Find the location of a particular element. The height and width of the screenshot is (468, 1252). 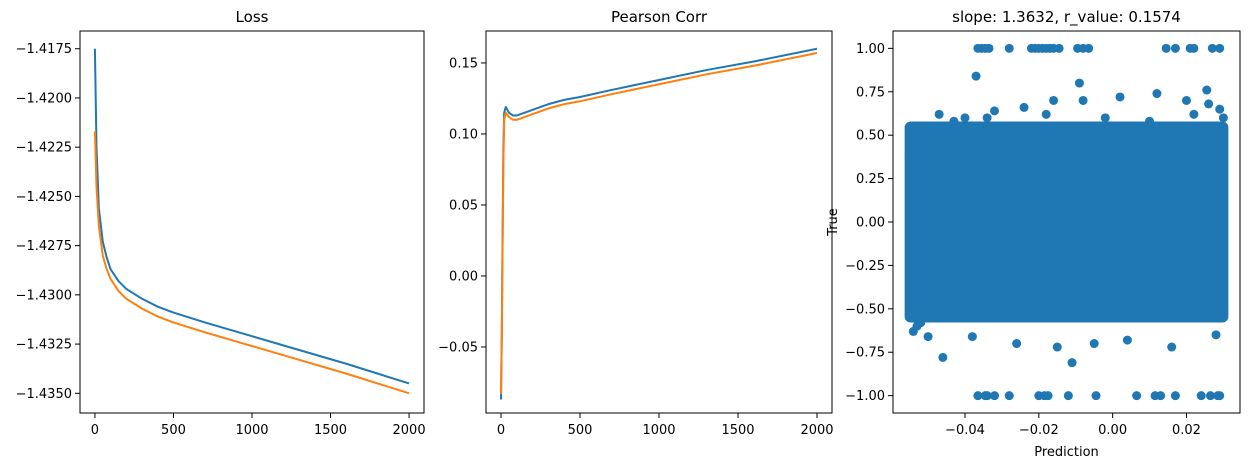

y-tick-label: −0.50 is located at coordinates (865, 309).